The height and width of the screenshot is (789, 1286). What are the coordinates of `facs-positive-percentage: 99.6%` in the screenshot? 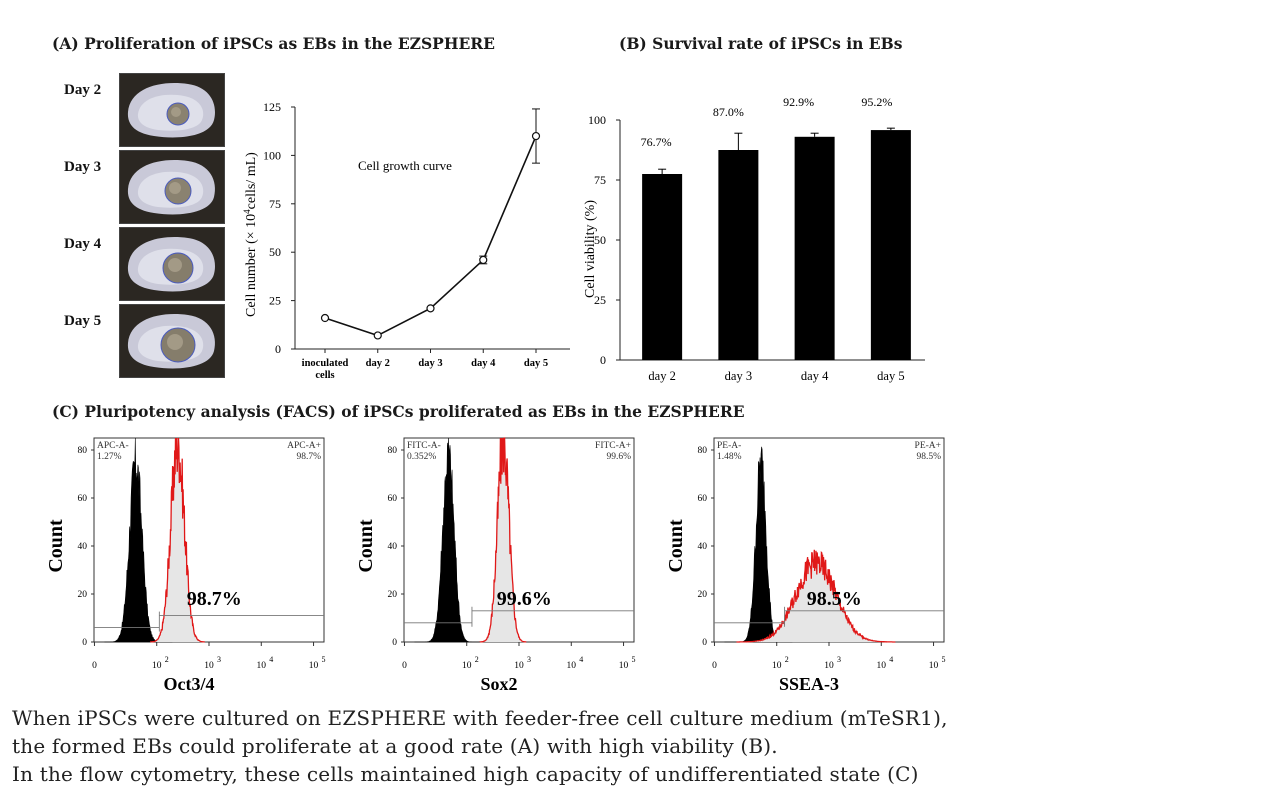 It's located at (524, 599).